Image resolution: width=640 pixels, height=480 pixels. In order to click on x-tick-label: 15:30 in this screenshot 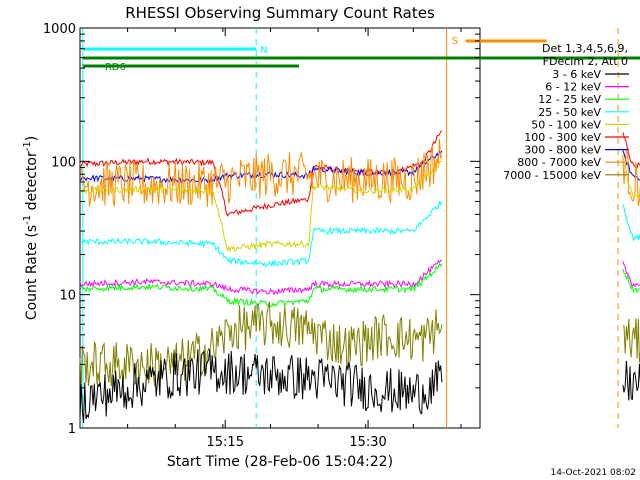, I will do `click(367, 442)`.